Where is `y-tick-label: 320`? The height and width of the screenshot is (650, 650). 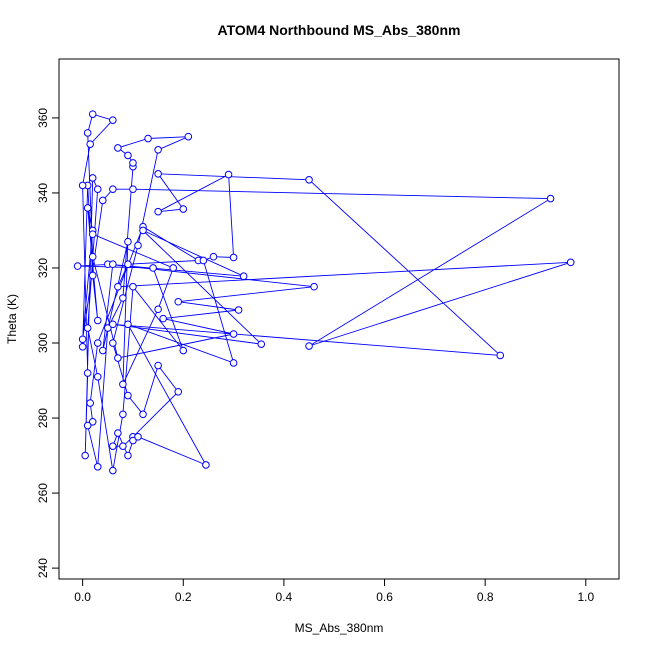
y-tick-label: 320 is located at coordinates (43, 268).